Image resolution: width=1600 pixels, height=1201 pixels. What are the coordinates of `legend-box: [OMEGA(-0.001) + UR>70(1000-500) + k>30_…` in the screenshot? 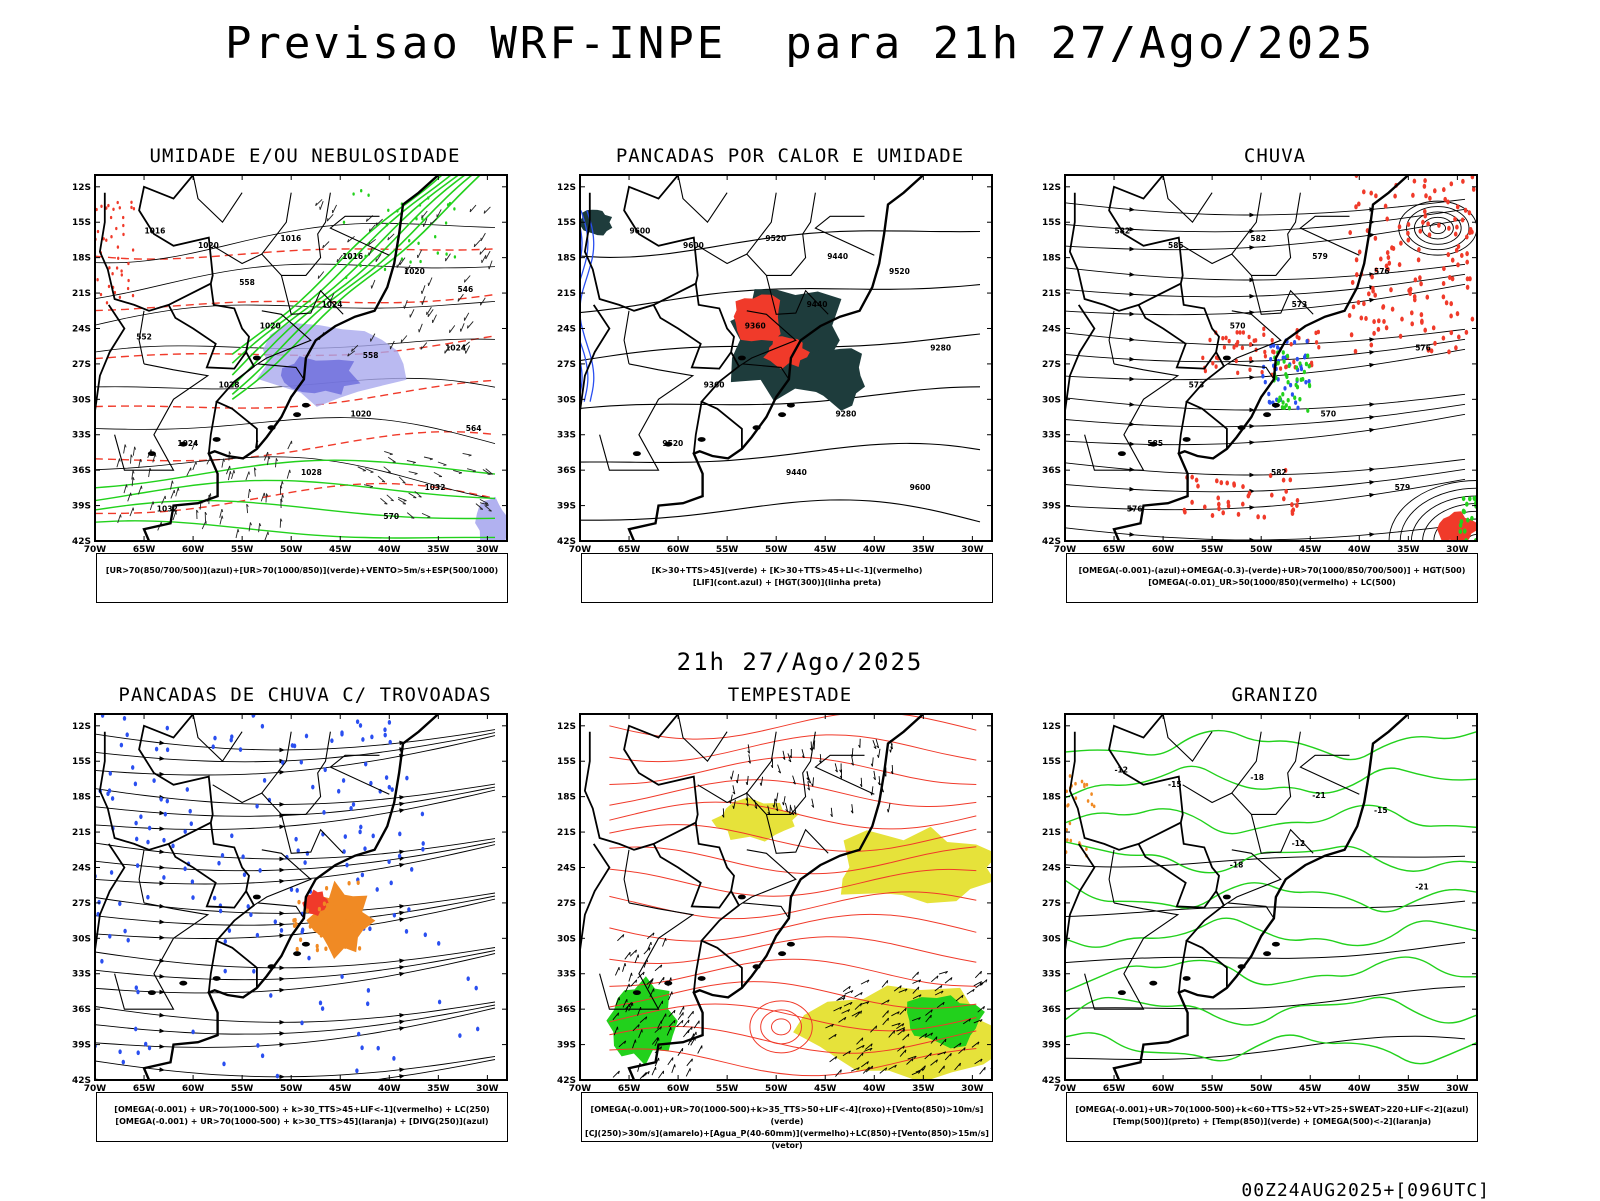 It's located at (302, 1117).